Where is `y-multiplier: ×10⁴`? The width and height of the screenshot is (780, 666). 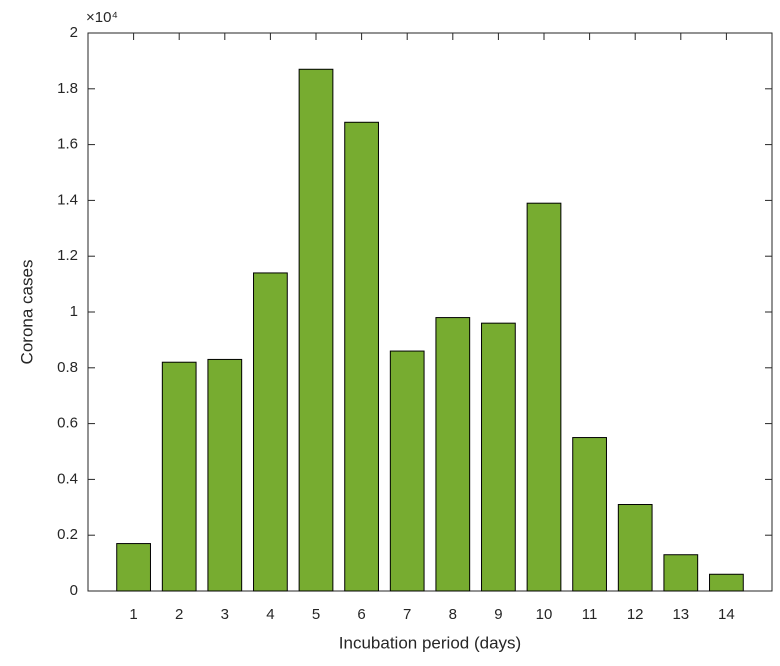 y-multiplier: ×10⁴ is located at coordinates (102, 17).